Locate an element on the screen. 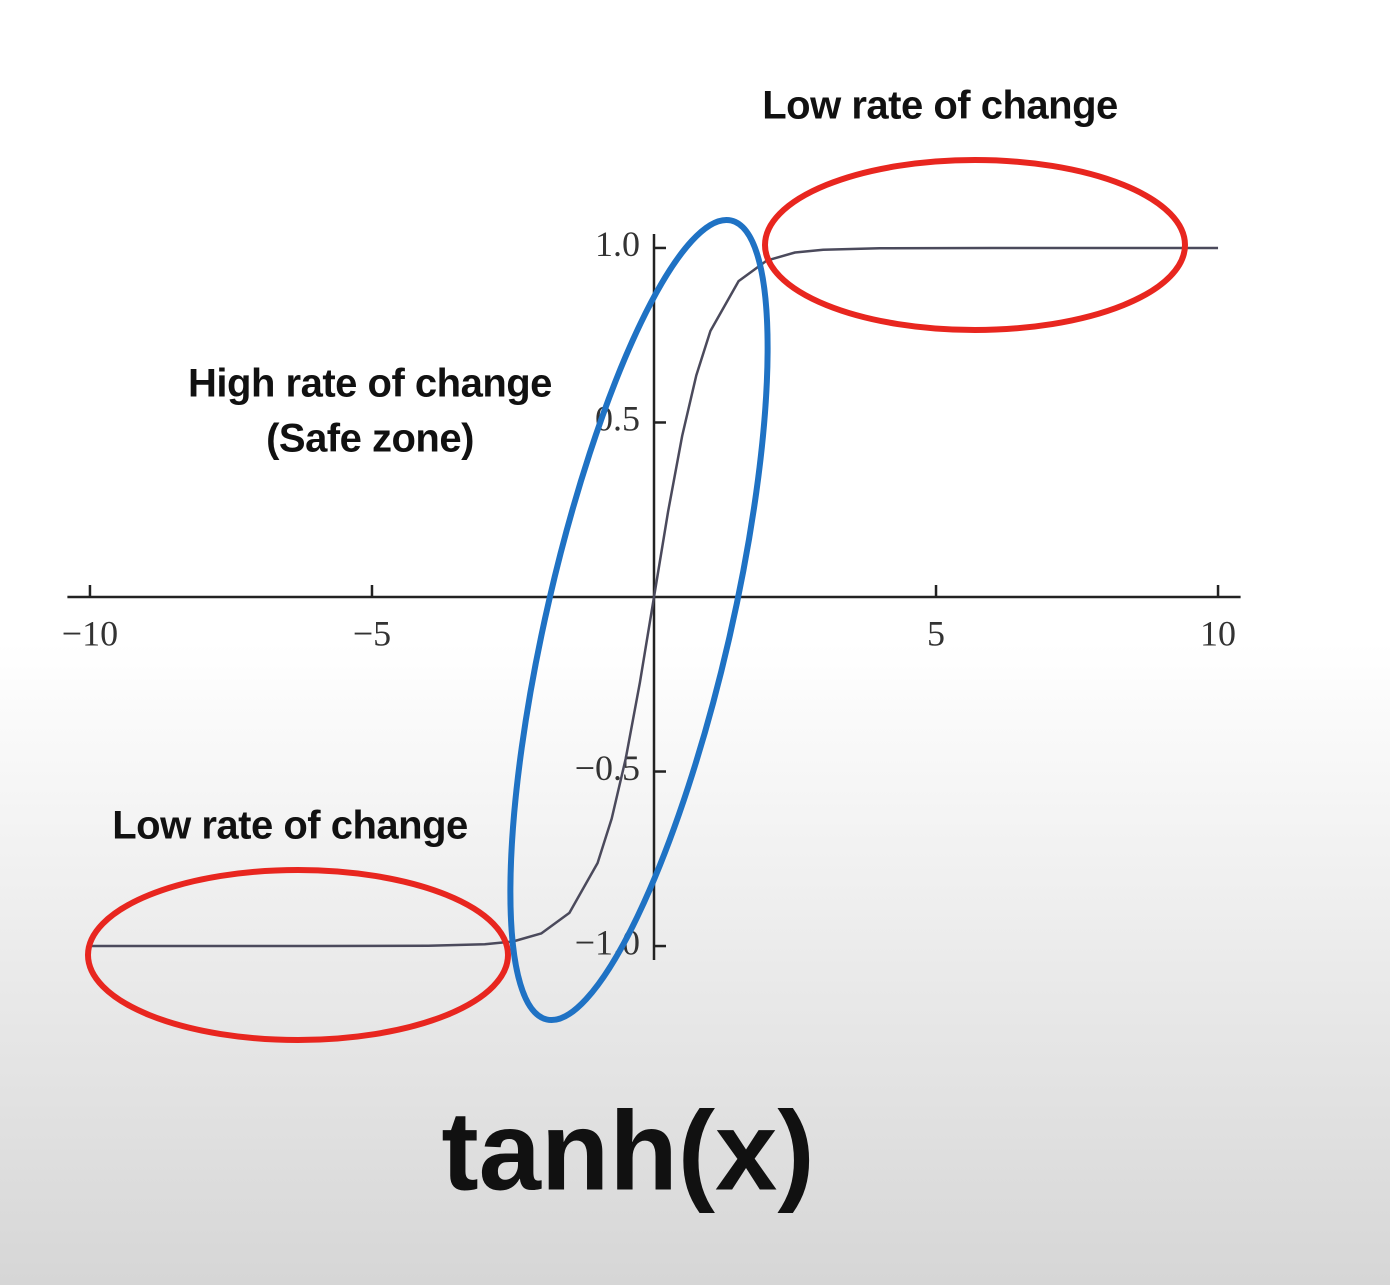 This screenshot has width=1390, height=1285. x-tick-label: −10 is located at coordinates (90, 633).